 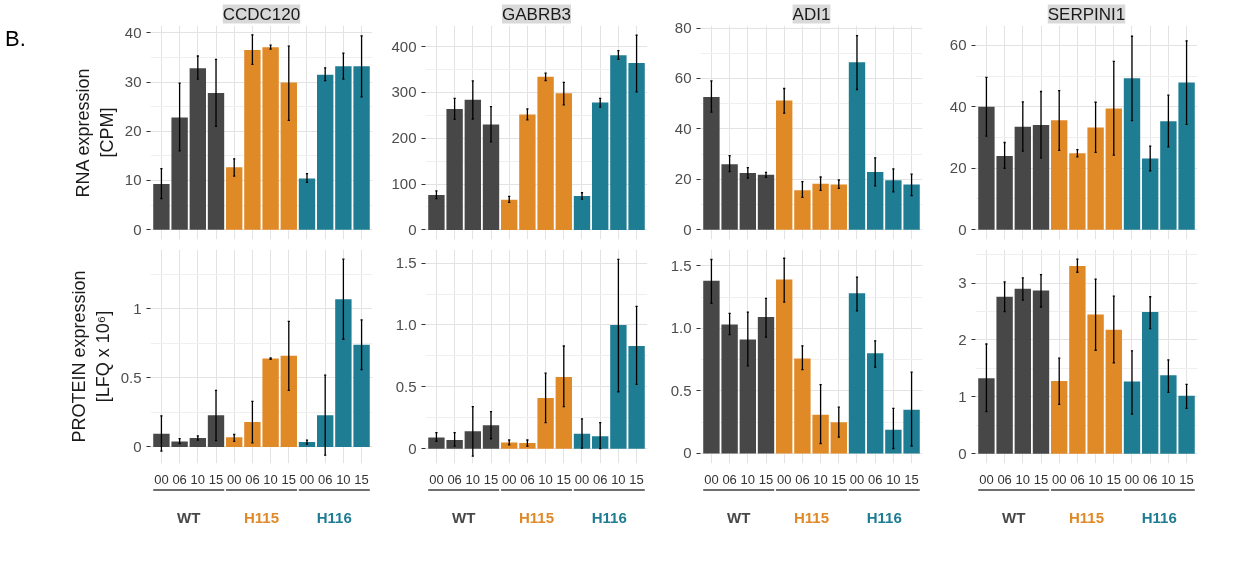 I want to click on text: B., so click(x=15, y=39).